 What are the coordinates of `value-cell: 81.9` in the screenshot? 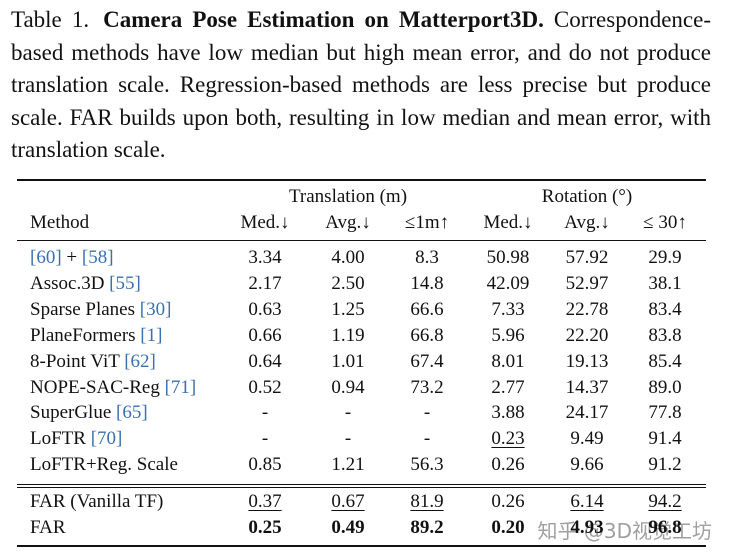 It's located at (427, 501).